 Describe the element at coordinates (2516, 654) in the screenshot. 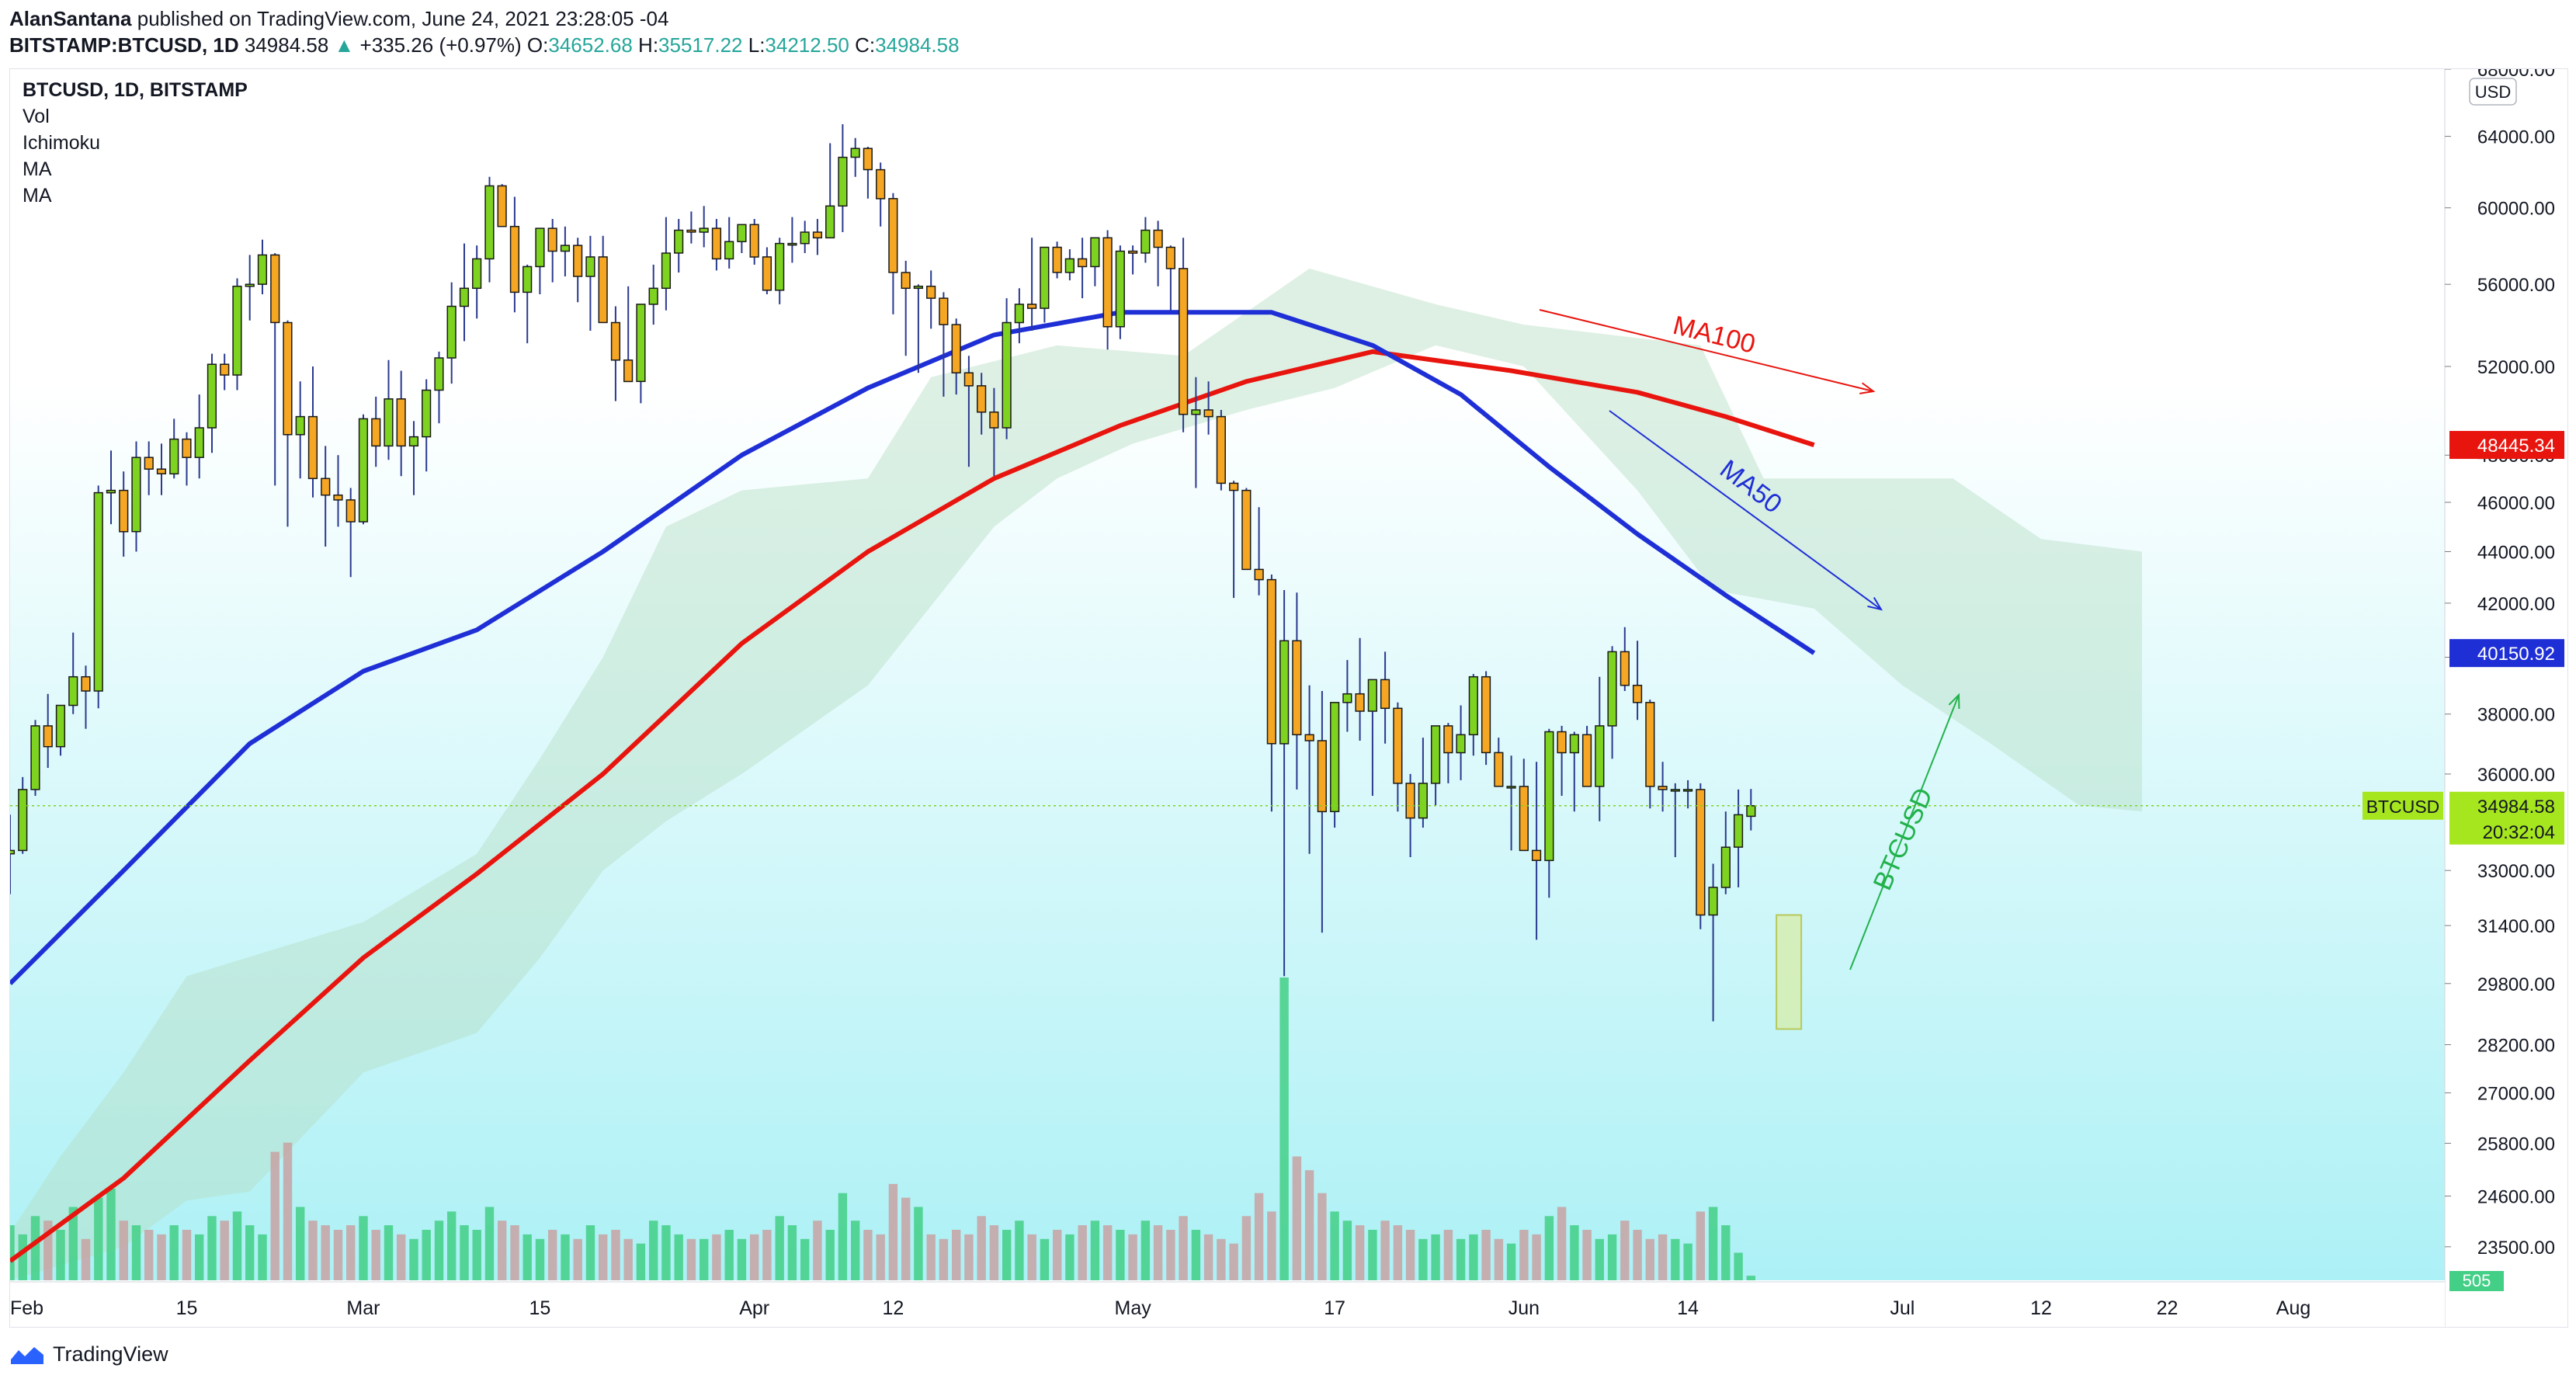

I see `ma50-price-badge-text: 40150.92` at that location.